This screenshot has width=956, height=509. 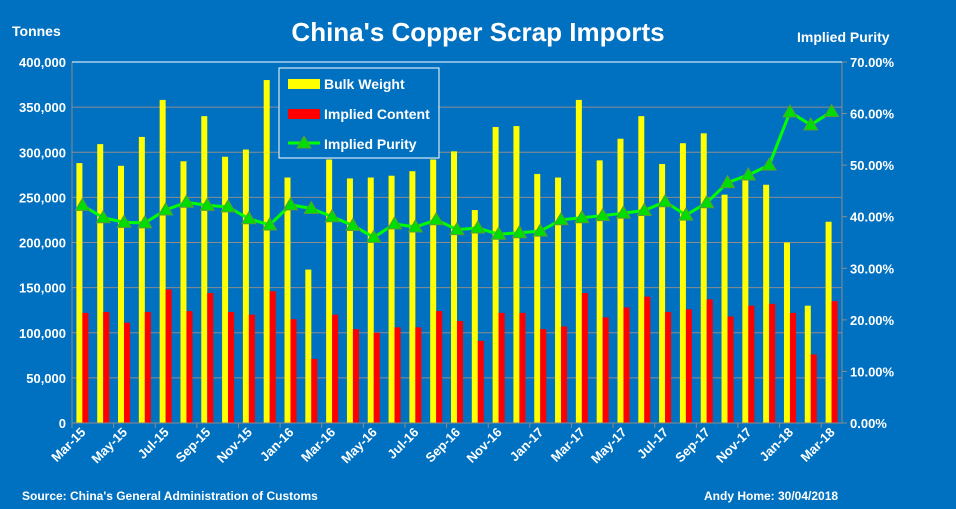 What do you see at coordinates (42, 62) in the screenshot?
I see `y-tick-label: 400,000` at bounding box center [42, 62].